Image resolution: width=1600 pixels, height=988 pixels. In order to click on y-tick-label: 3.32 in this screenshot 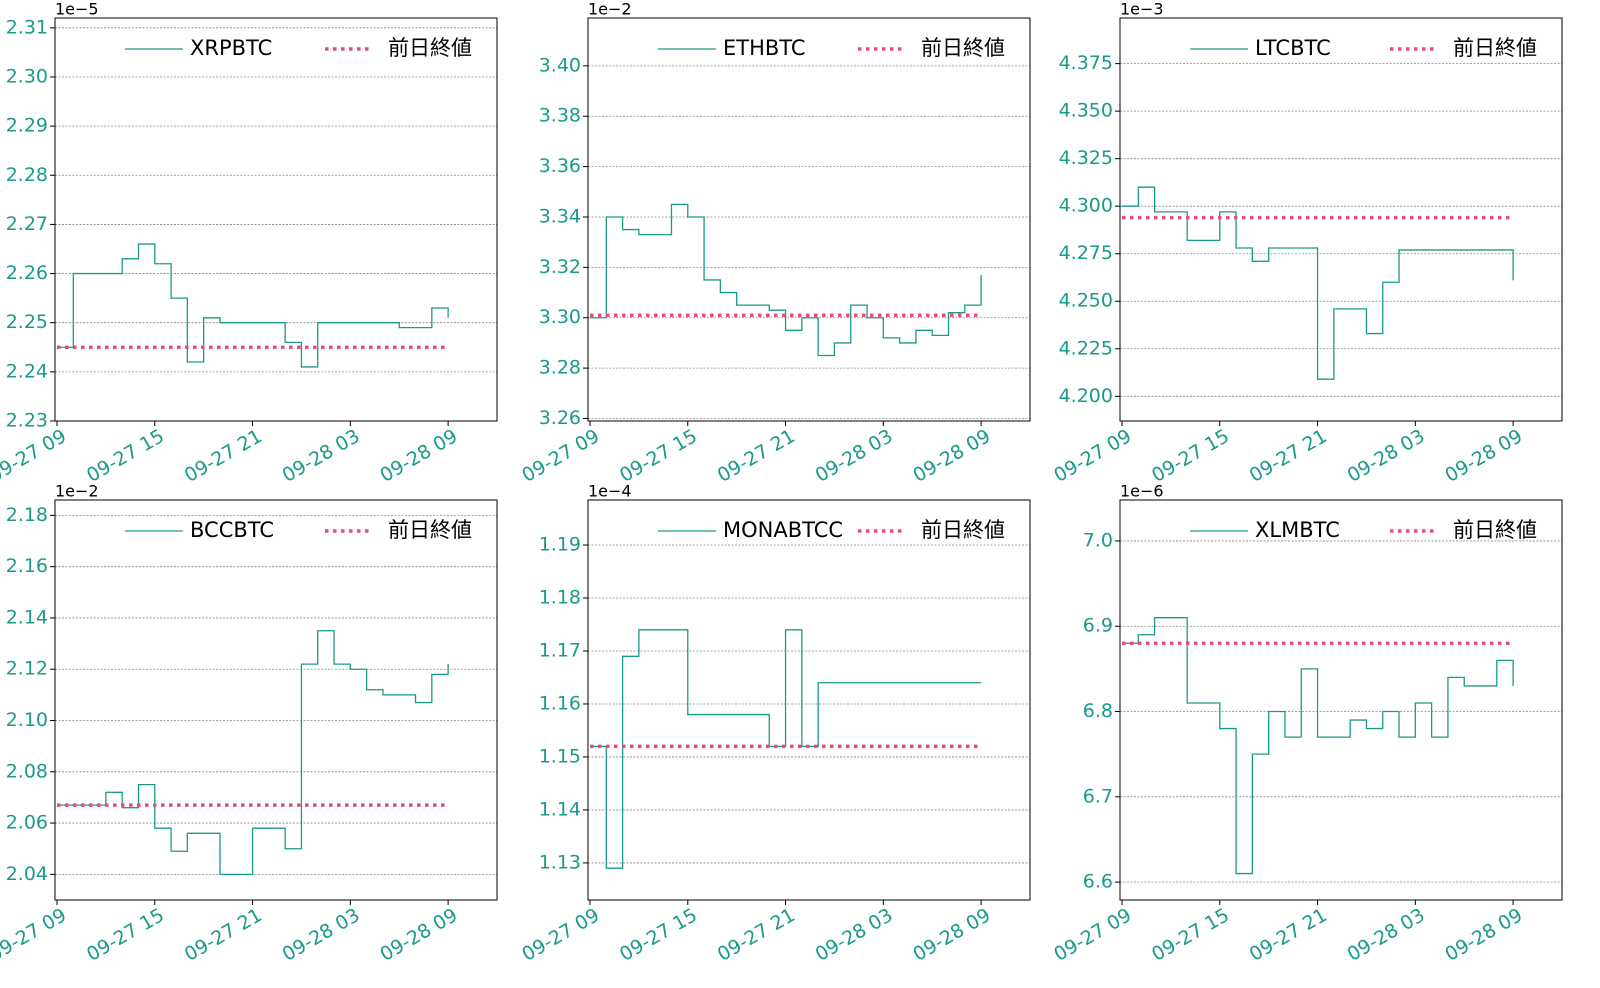, I will do `click(560, 267)`.